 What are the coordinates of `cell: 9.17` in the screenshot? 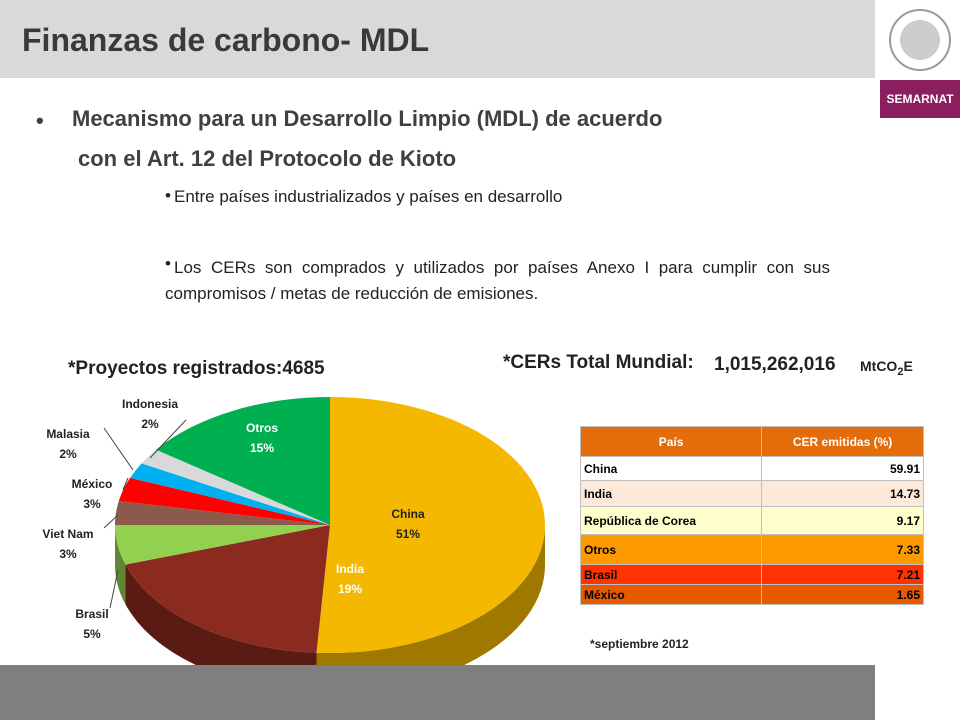 It's located at (842, 520).